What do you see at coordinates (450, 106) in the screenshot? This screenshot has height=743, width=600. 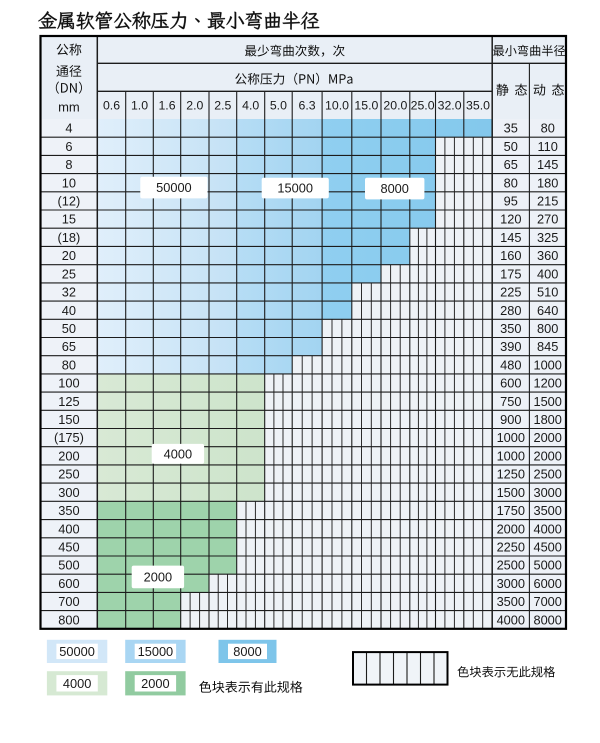 I see `svg-text: 32.0` at bounding box center [450, 106].